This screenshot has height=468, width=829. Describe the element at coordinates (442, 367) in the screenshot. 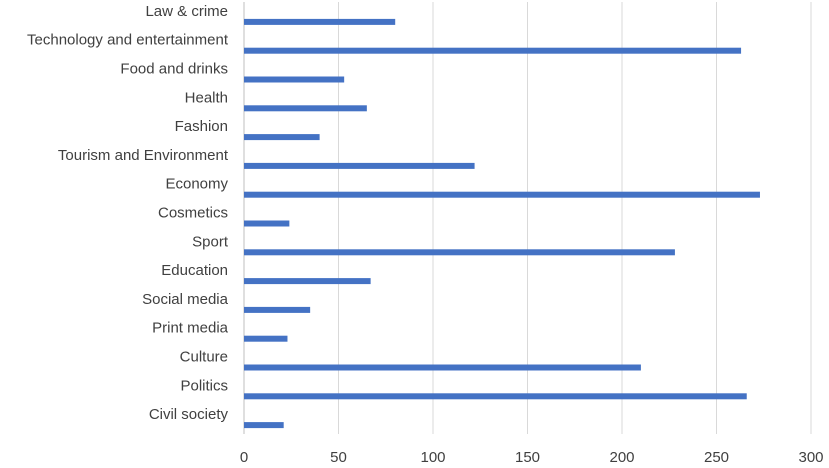

I see `bar-culture` at that location.